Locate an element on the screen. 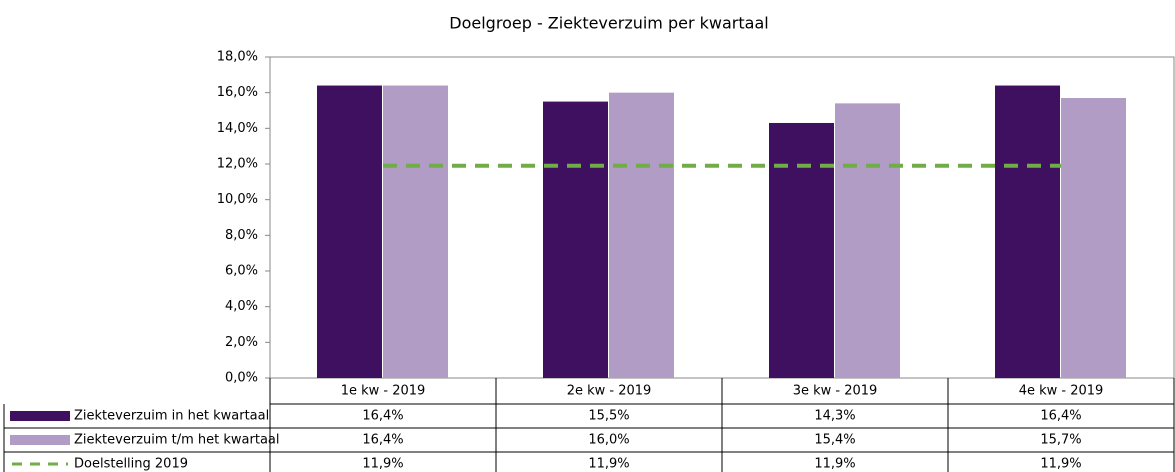 Image resolution: width=1175 pixels, height=472 pixels. data-label: 15,4% is located at coordinates (834, 440).